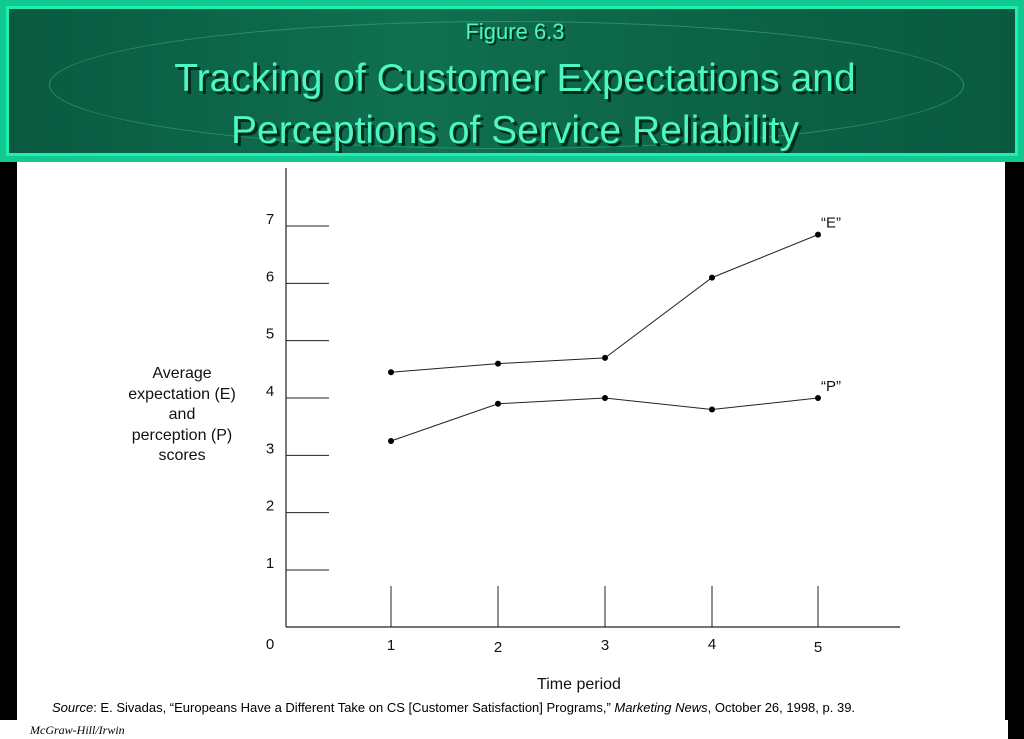 Image resolution: width=1024 pixels, height=739 pixels. What do you see at coordinates (515, 31) in the screenshot?
I see `figure-label: Figure 6.3` at bounding box center [515, 31].